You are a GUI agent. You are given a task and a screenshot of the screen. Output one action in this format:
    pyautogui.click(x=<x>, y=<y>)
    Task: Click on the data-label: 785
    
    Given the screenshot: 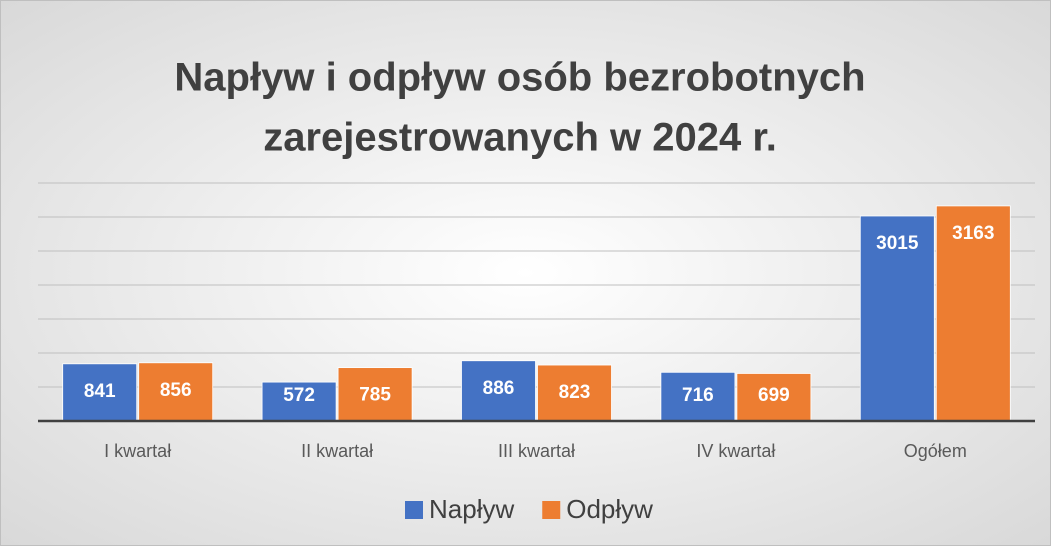 What is the action you would take?
    pyautogui.click(x=375, y=395)
    